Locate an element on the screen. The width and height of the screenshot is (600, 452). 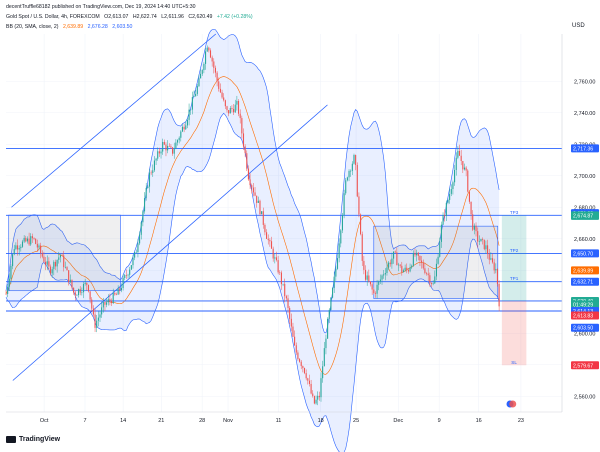
currency-label: USD is located at coordinates (578, 26).